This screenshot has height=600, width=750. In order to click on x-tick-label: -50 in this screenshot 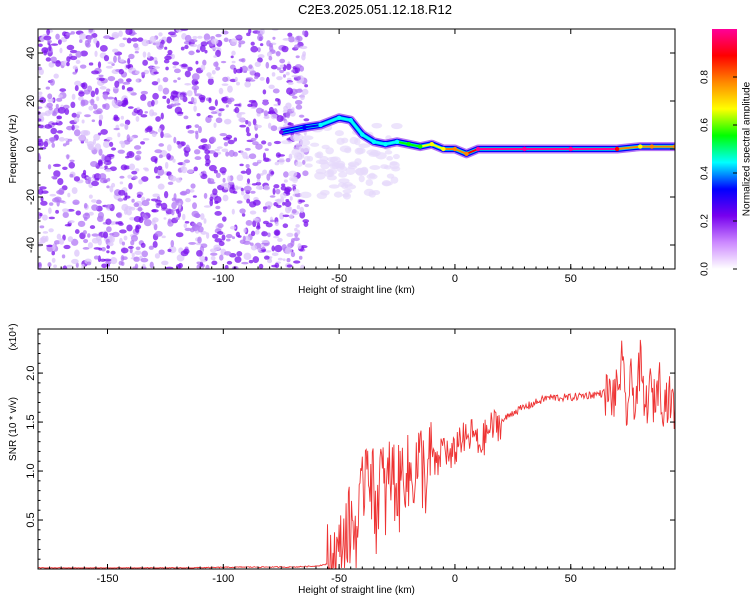, I will do `click(339, 279)`.